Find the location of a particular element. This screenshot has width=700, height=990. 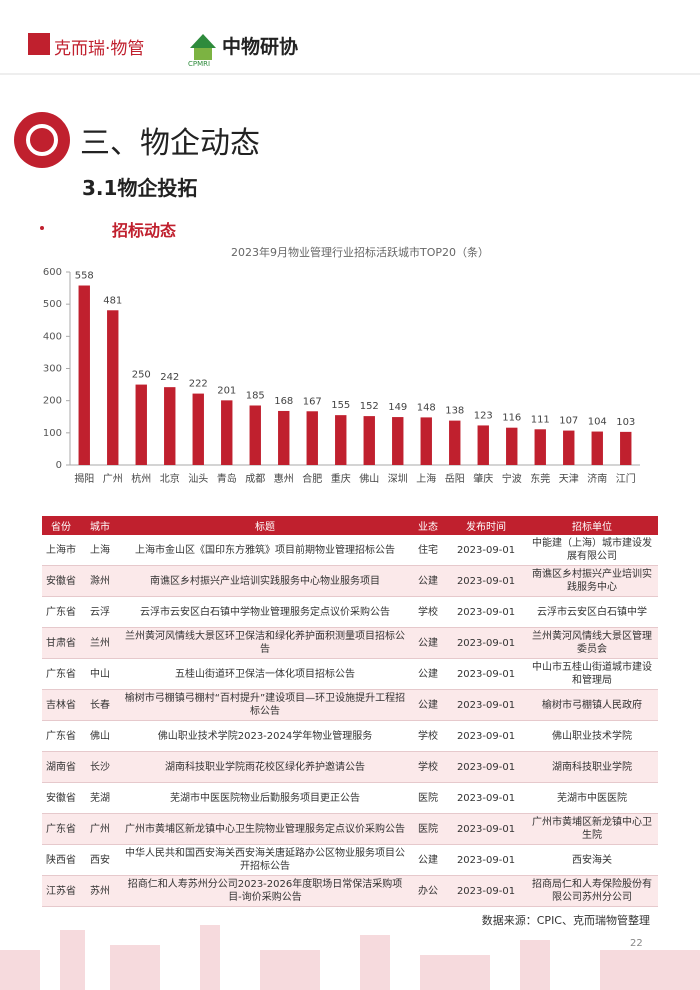

table-cell: 芜湖市中医医院 is located at coordinates (592, 798).